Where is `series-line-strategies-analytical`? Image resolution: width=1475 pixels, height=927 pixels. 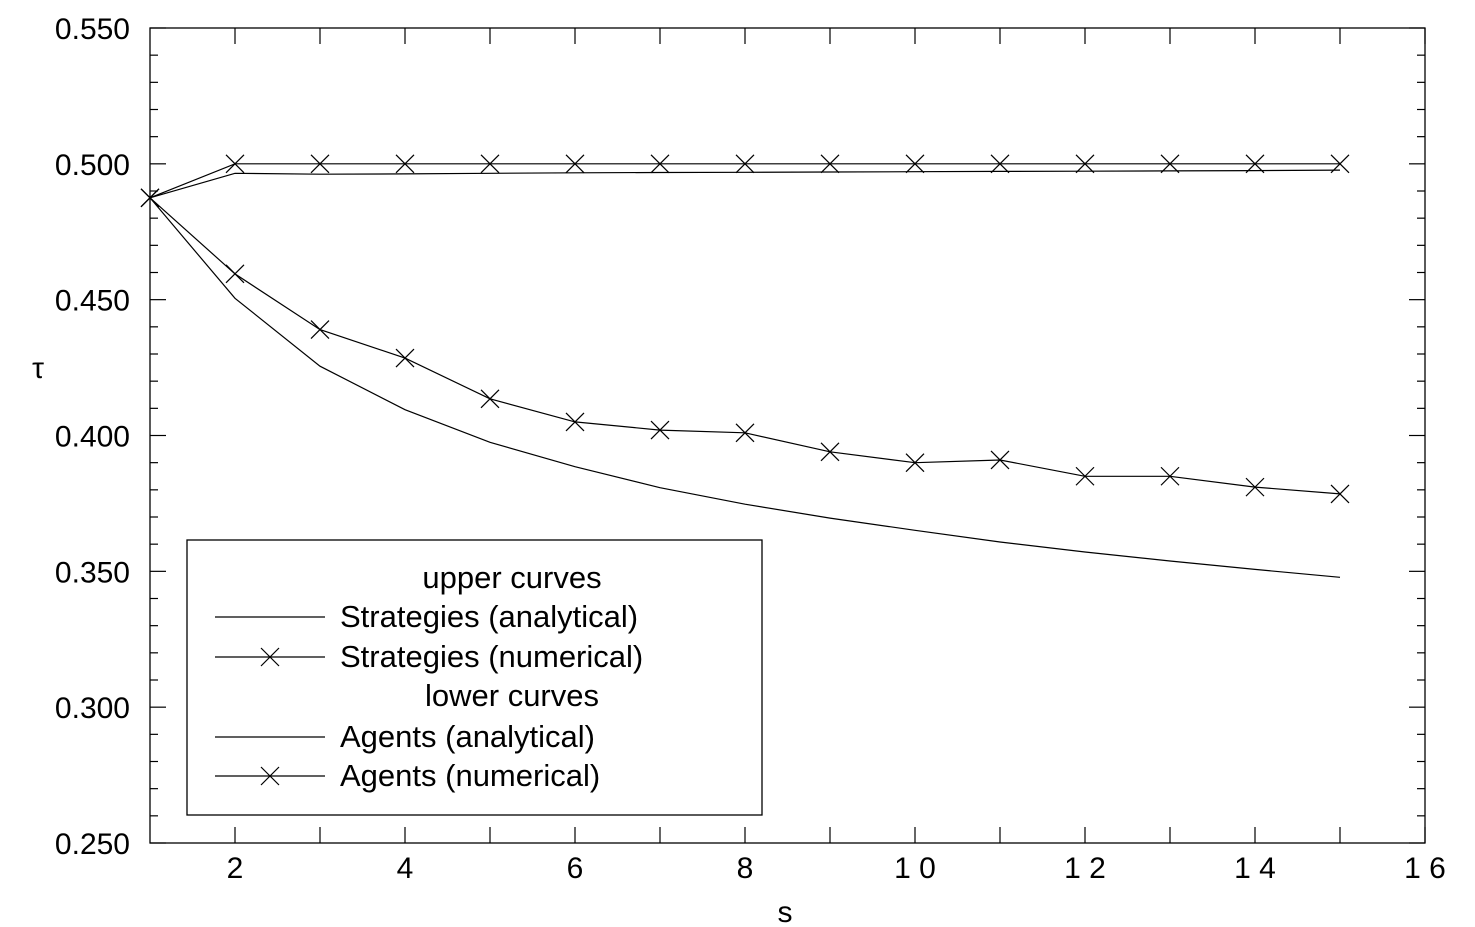
series-line-strategies-analytical is located at coordinates (745, 184).